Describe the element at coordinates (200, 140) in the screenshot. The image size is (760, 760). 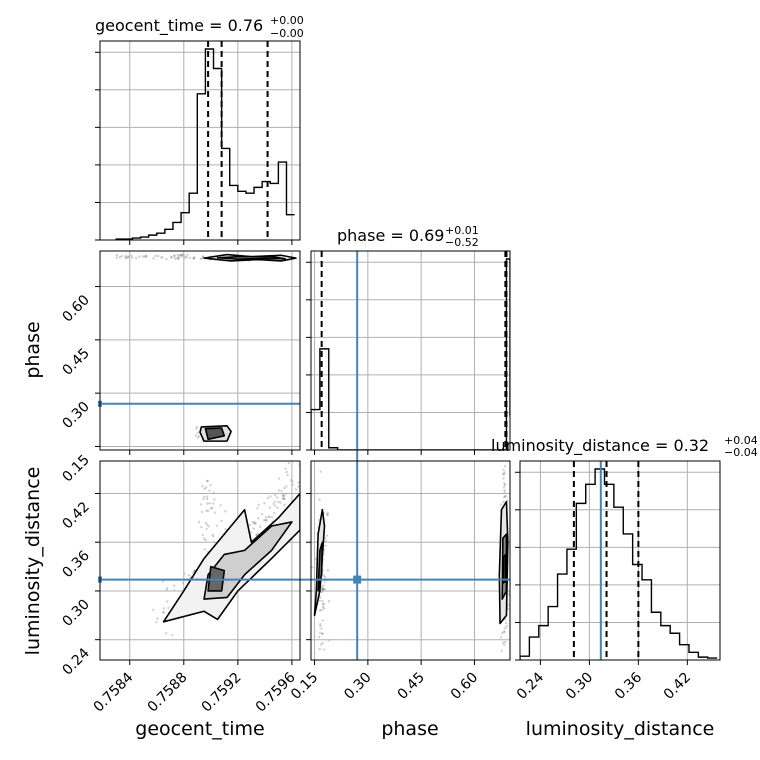
I see `panel-frame-geocent_time-vs-geocent_time` at that location.